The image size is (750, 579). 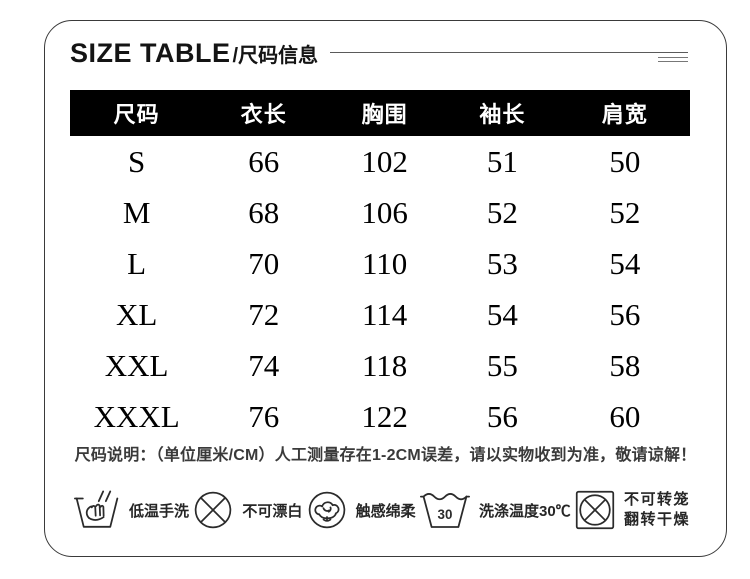 What do you see at coordinates (384, 365) in the screenshot?
I see `cell-bust: 118` at bounding box center [384, 365].